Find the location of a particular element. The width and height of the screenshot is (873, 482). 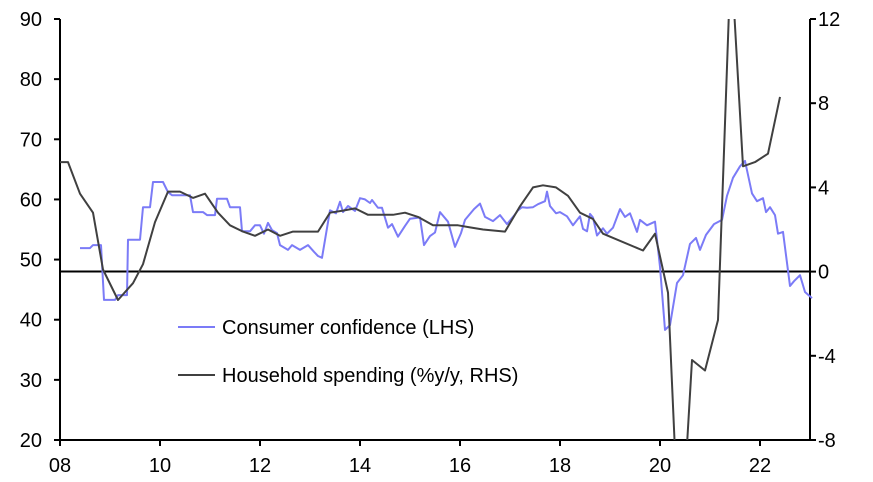

y-right-tick-label: 12 is located at coordinates (829, 20).